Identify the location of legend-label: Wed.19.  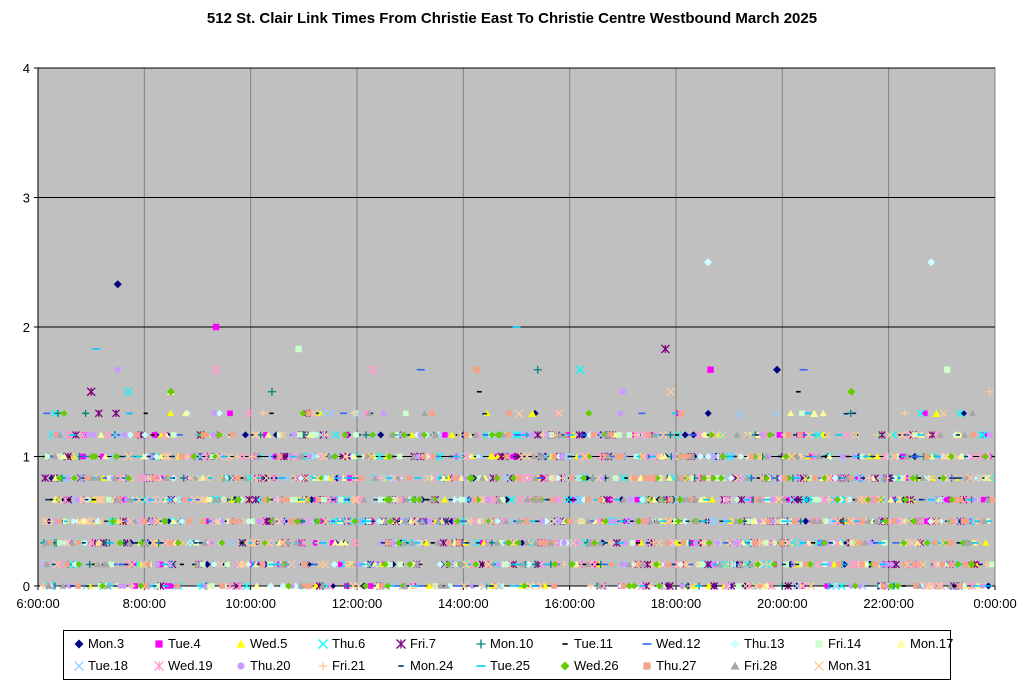
(190, 665).